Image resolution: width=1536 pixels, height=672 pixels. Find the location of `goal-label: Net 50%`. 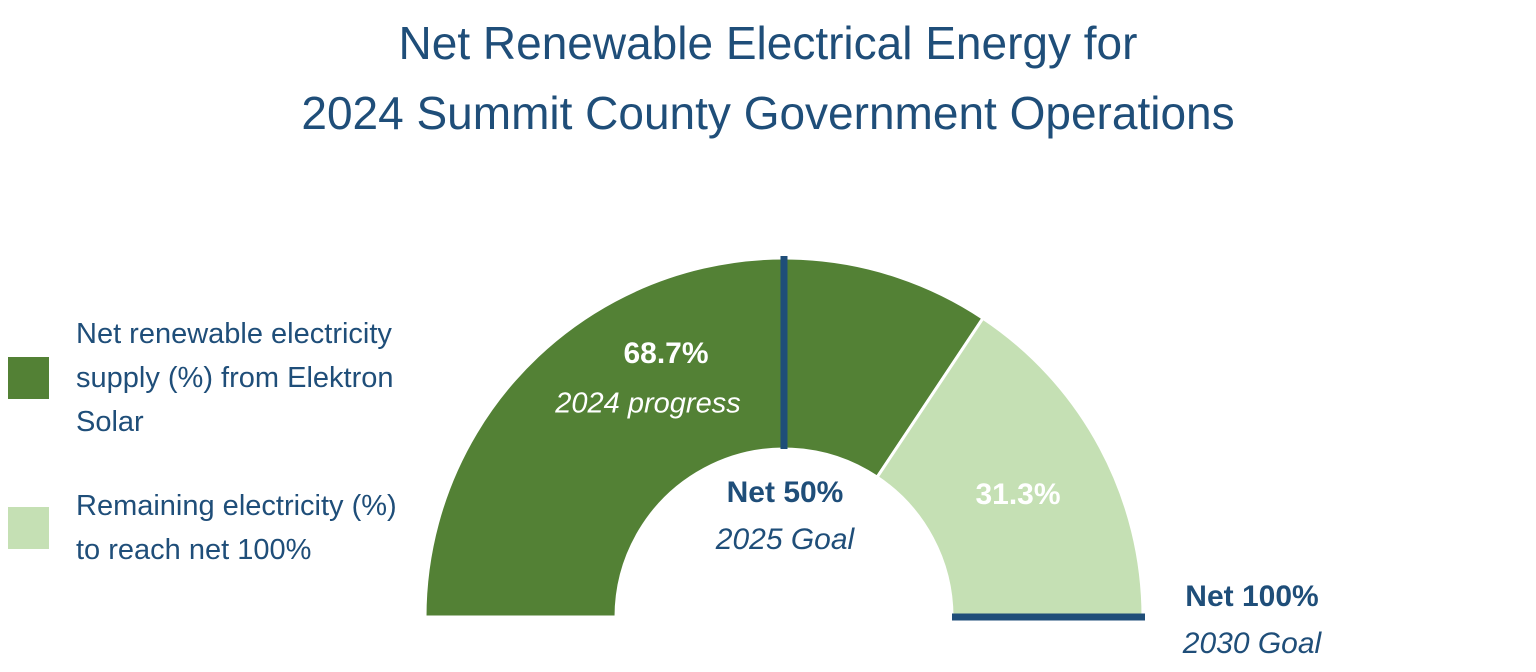

goal-label: Net 50% is located at coordinates (785, 492).